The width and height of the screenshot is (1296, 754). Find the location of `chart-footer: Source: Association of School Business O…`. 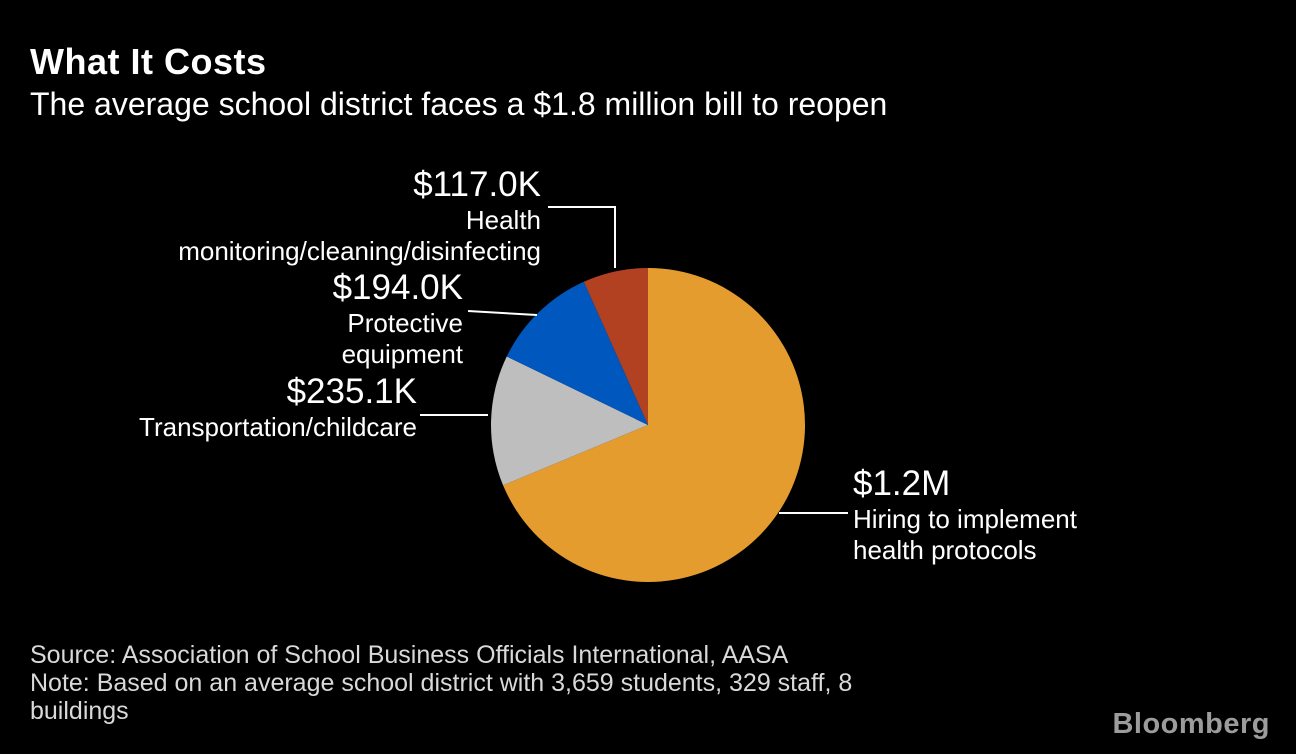

chart-footer: Source: Association of School Business O… is located at coordinates (530, 683).